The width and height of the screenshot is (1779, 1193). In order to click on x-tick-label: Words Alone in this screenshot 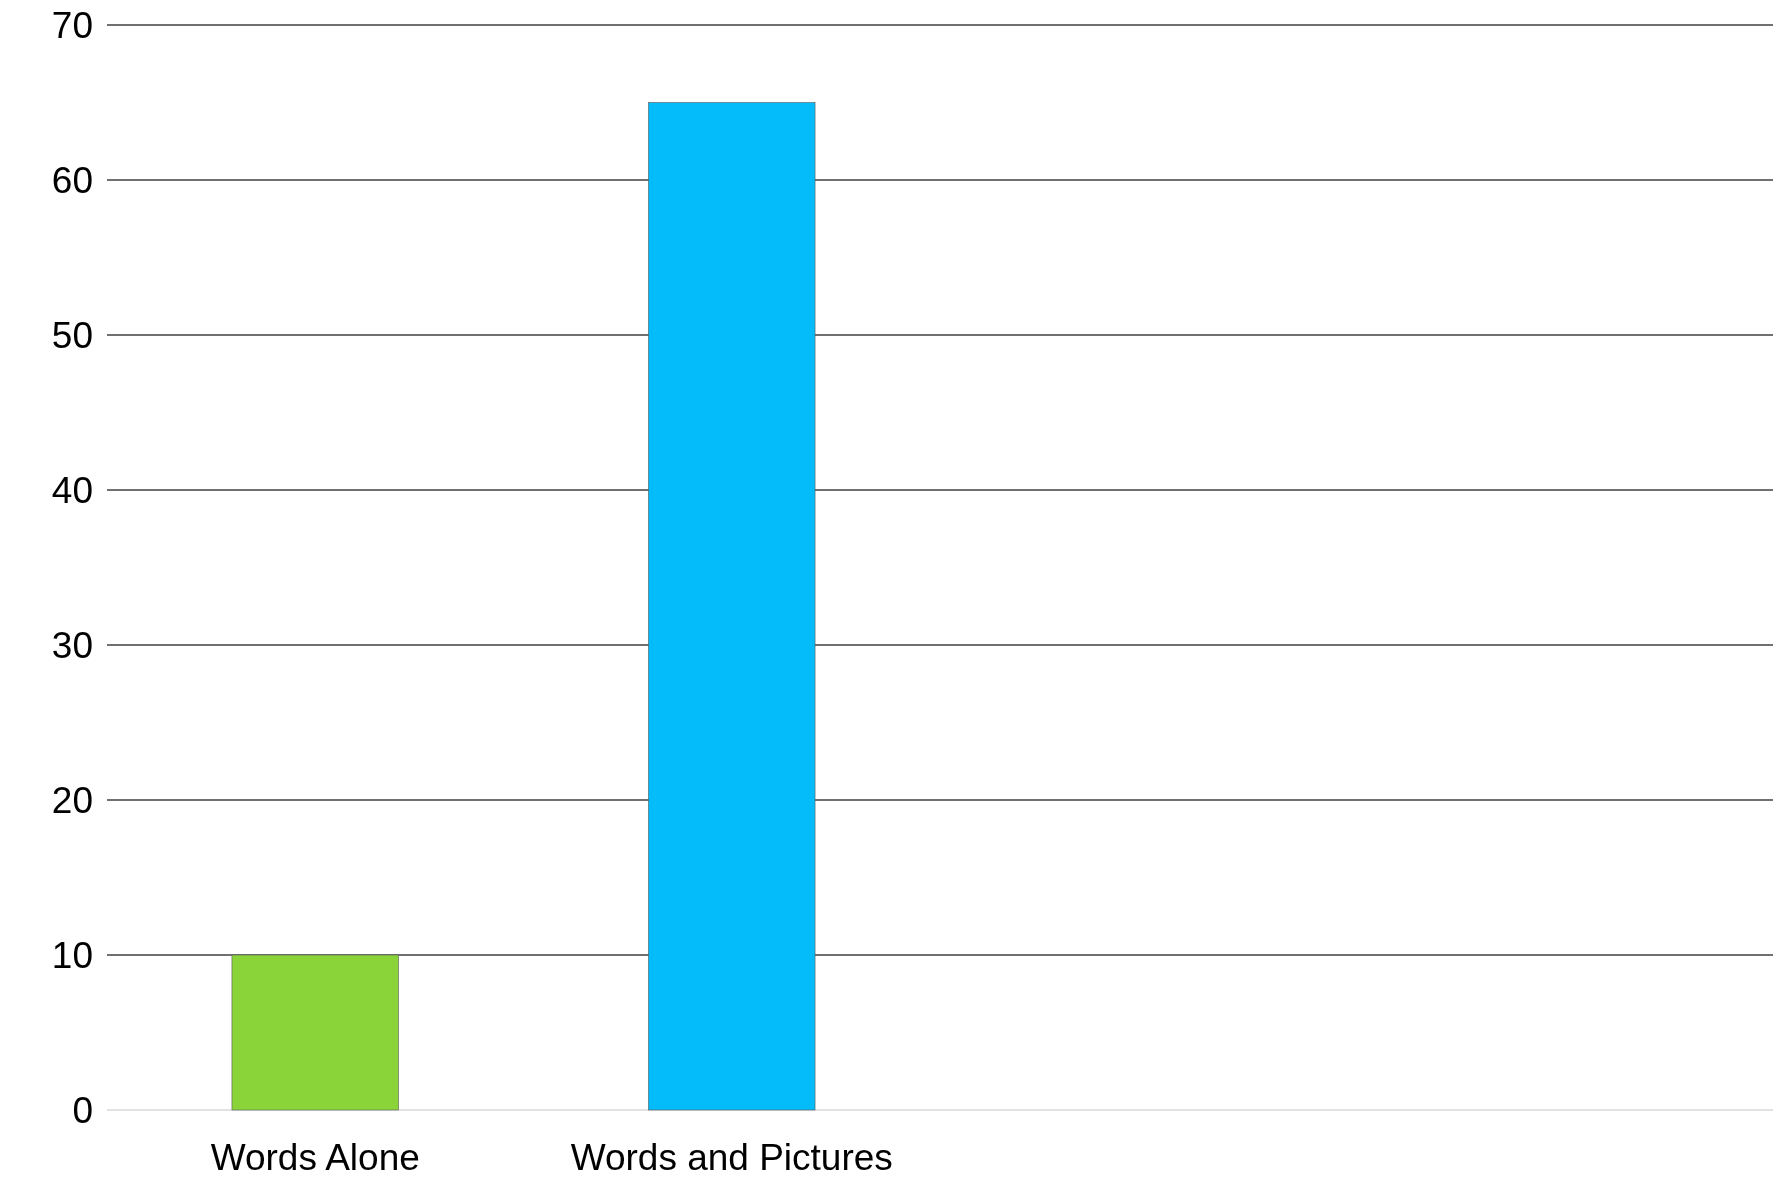, I will do `click(315, 1157)`.